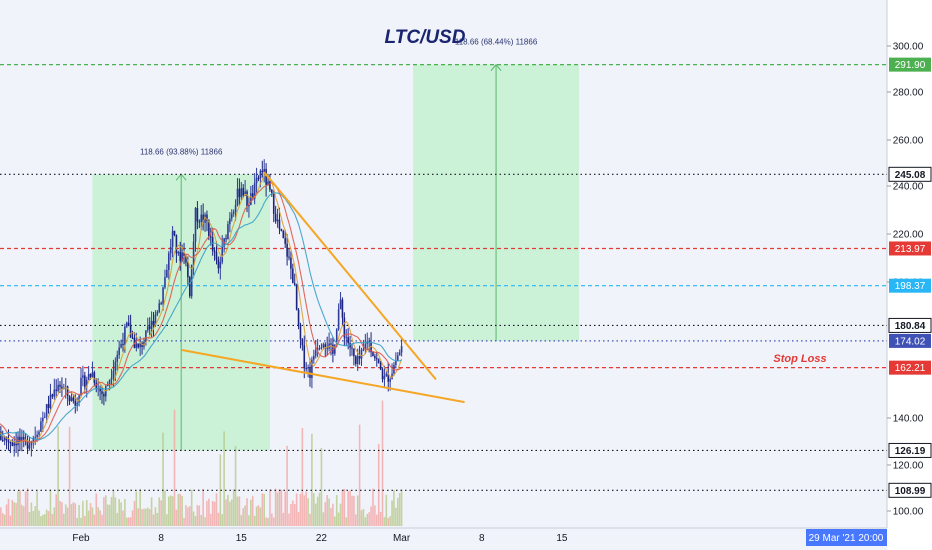 This screenshot has height=550, width=932. Describe the element at coordinates (425, 37) in the screenshot. I see `chart-title: LTC/USD` at that location.